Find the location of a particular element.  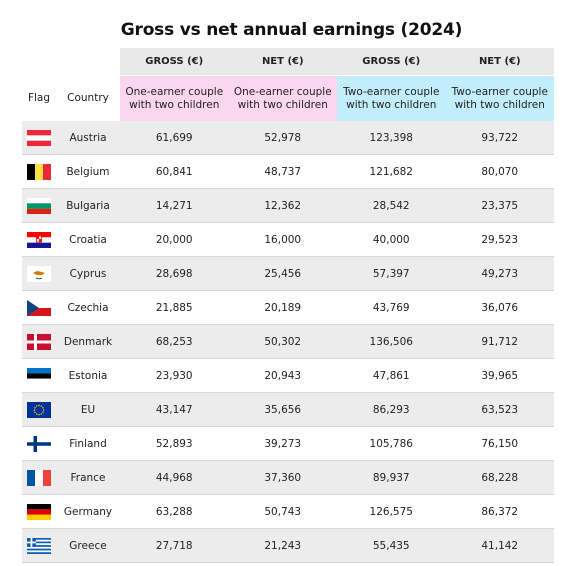

one-earner-gross-cell: 60,841 is located at coordinates (174, 171).